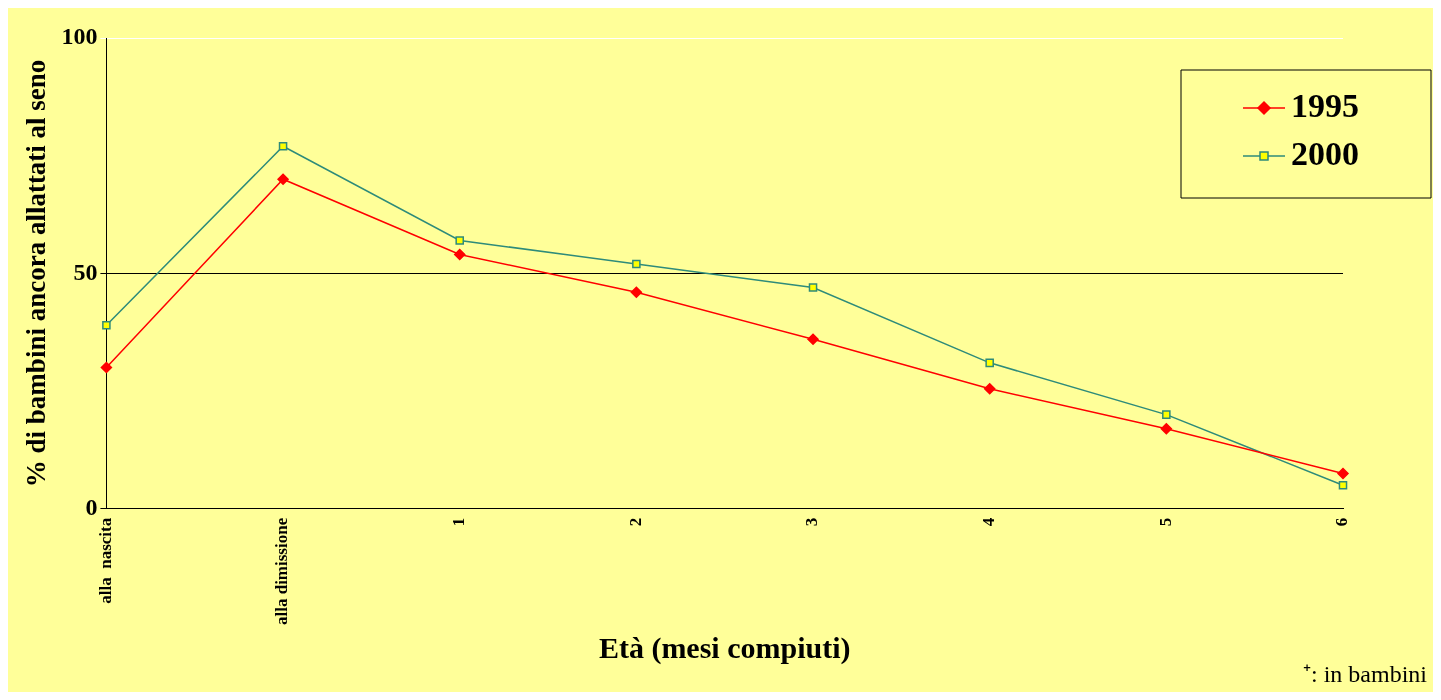 The height and width of the screenshot is (700, 1441). What do you see at coordinates (459, 522) in the screenshot?
I see `x-tick-label: 1` at bounding box center [459, 522].